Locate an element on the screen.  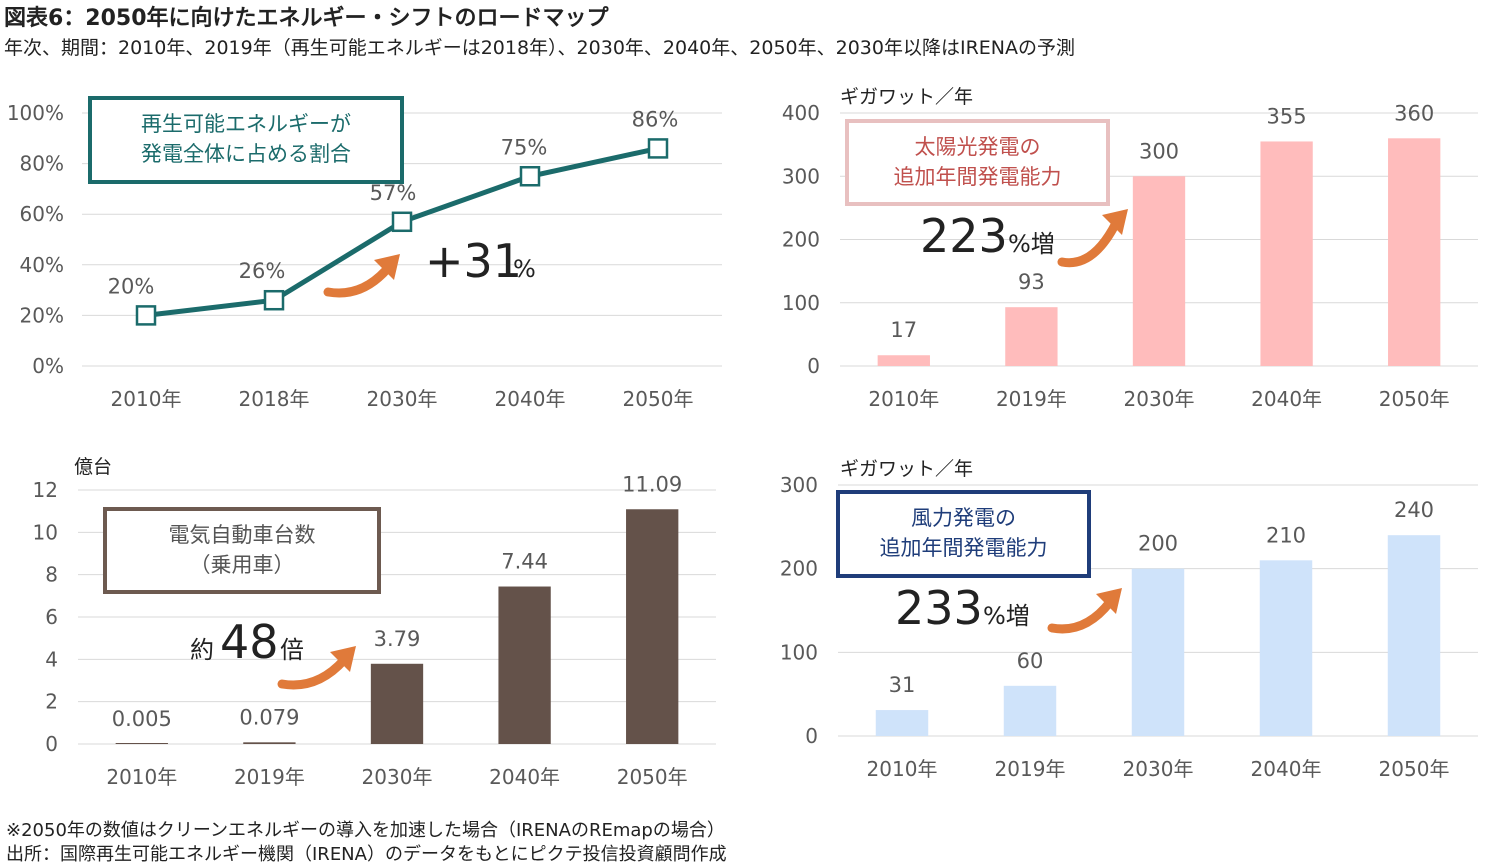
y-tick-label: 8 is located at coordinates (51, 575).